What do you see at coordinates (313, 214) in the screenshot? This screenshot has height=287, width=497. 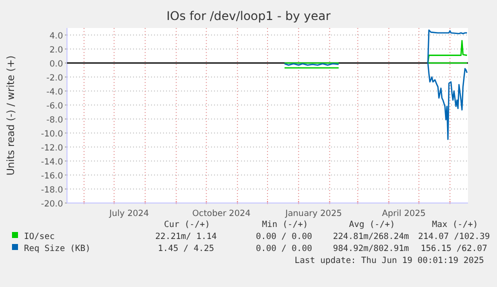 I see `x-tick-label: January 2025` at bounding box center [313, 214].